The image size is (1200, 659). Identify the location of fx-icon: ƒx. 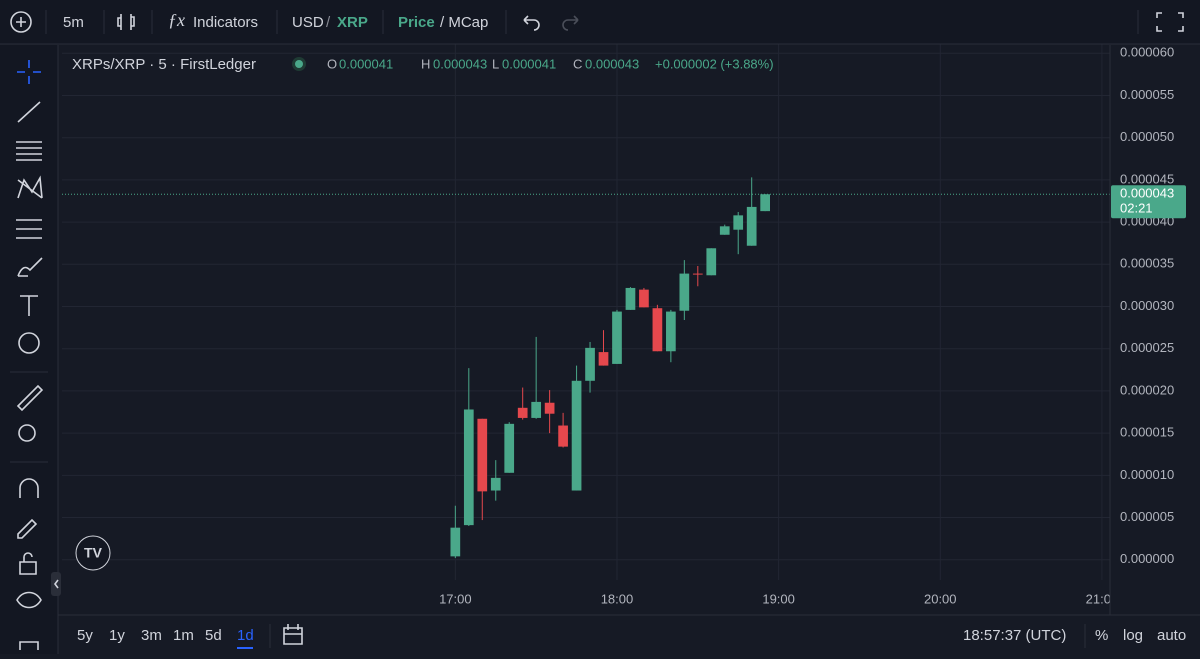
(176, 20).